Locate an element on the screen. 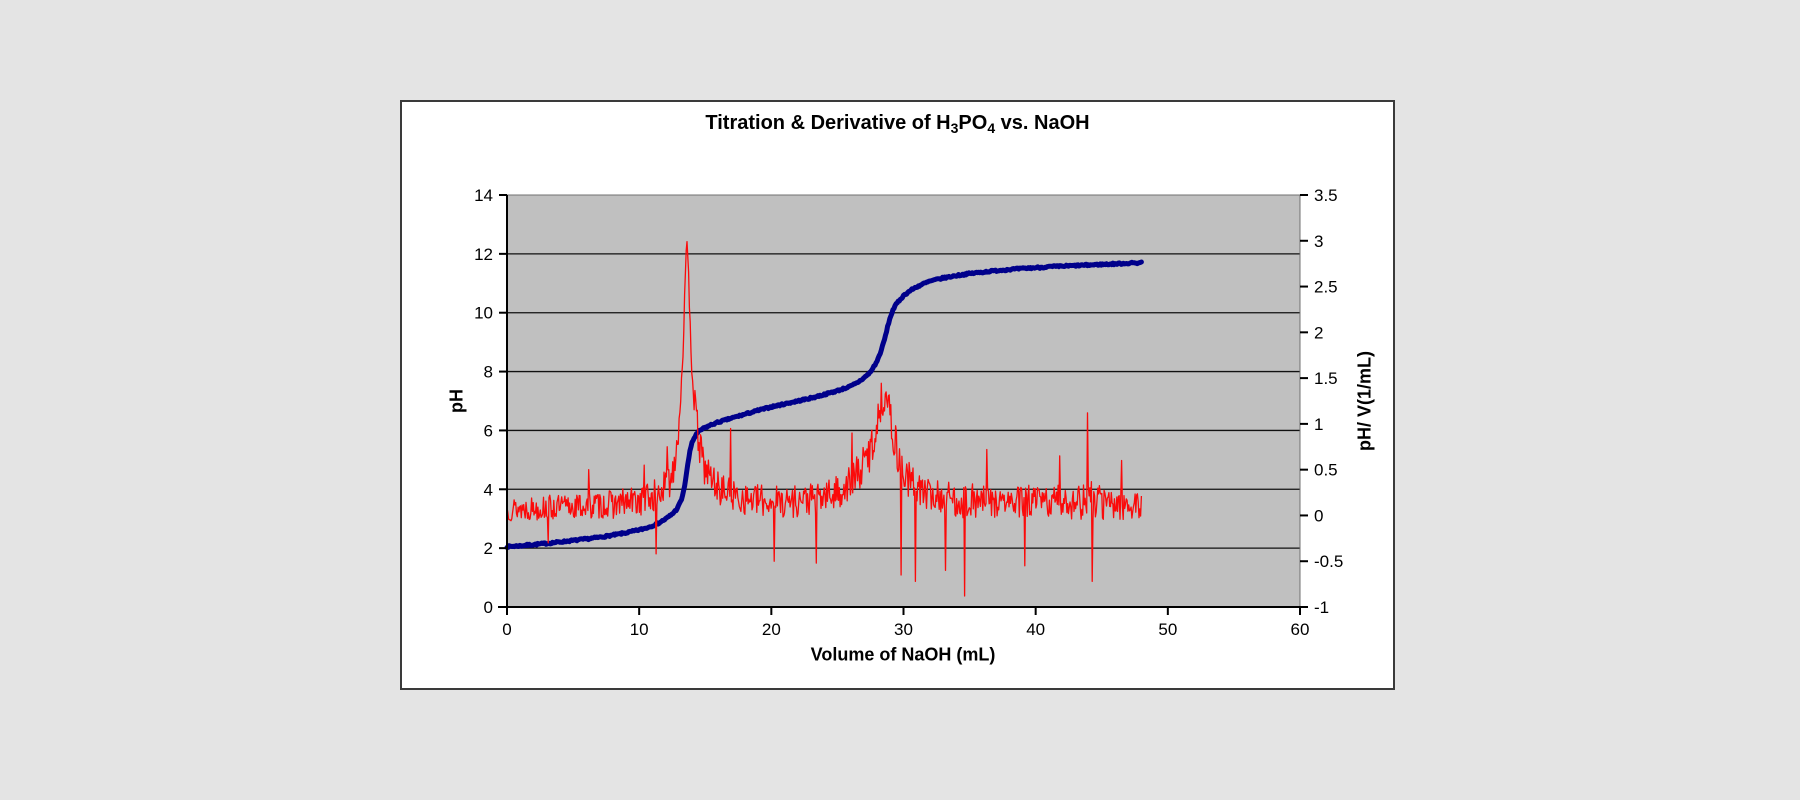 The width and height of the screenshot is (1800, 800). y-left-tick-label: 12 is located at coordinates (483, 254).